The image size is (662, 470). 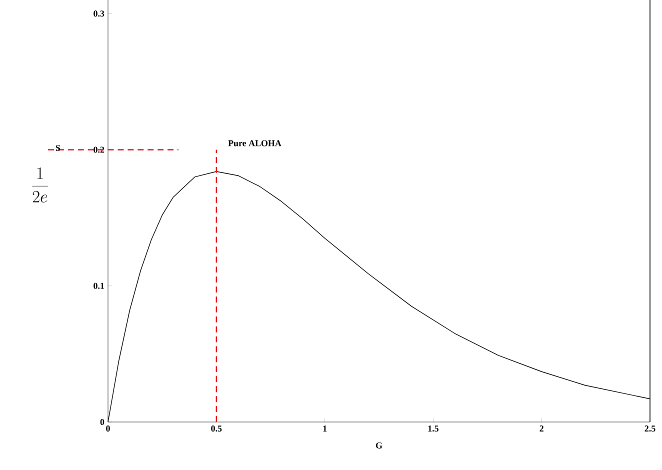 I want to click on x-tick-label: 1, so click(x=325, y=429).